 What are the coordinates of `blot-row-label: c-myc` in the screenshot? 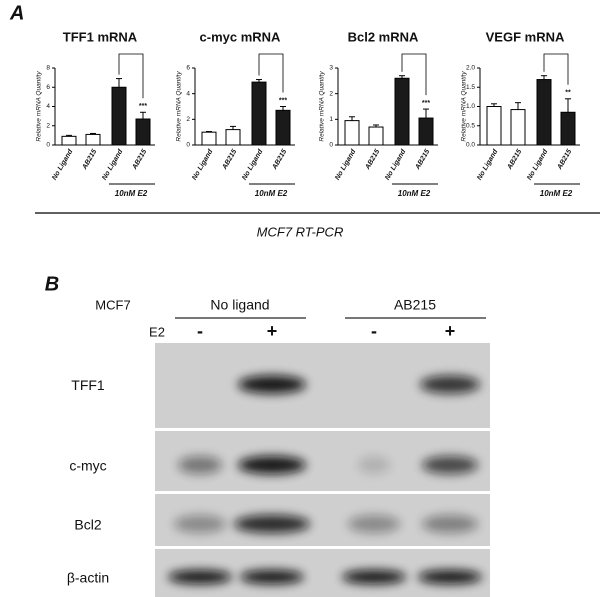 It's located at (87, 466).